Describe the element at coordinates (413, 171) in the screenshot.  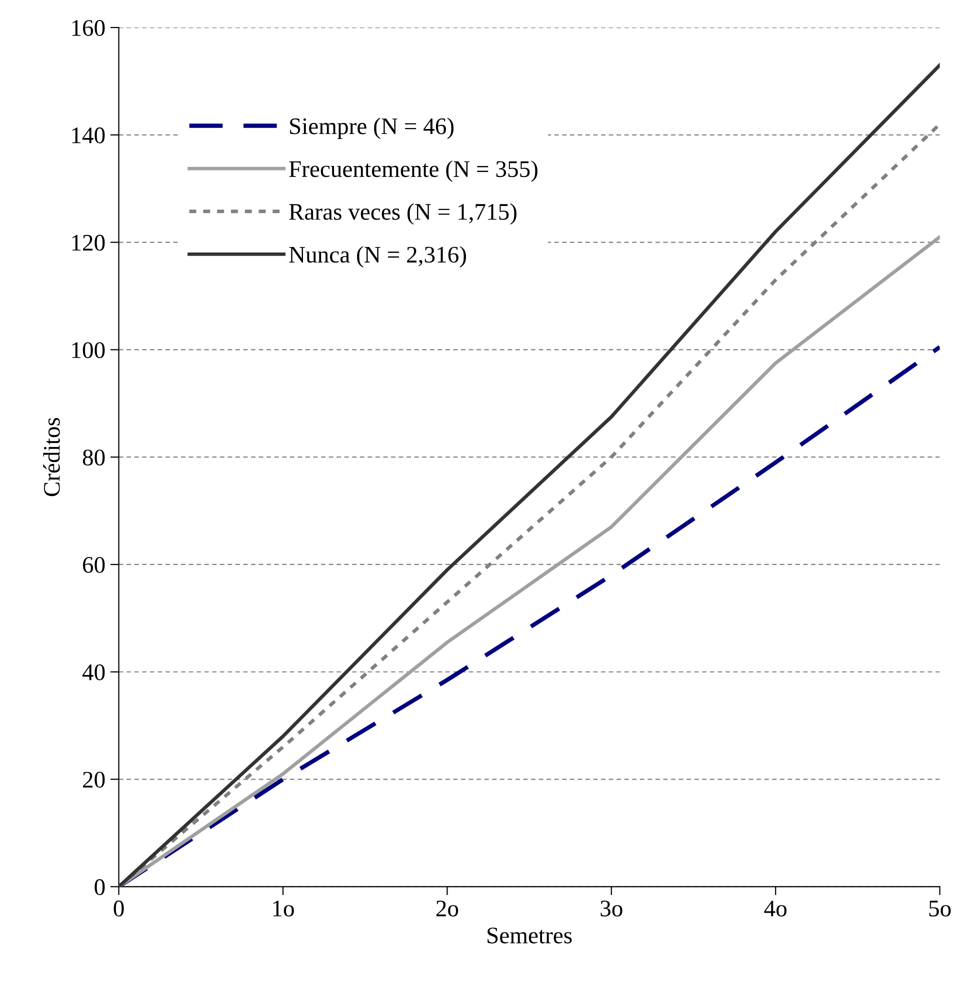
I see `legend-label: Frecuentemente (N = 355)` at that location.